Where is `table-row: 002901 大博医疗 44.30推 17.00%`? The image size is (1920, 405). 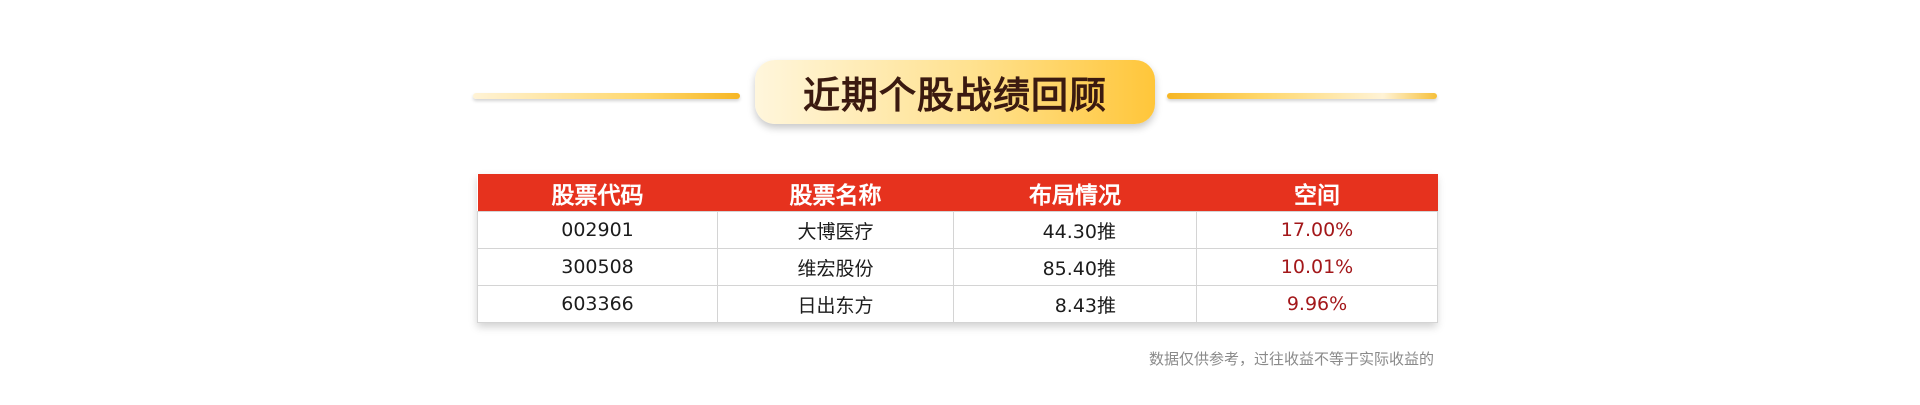 table-row: 002901 大博医疗 44.30推 17.00% is located at coordinates (957, 230).